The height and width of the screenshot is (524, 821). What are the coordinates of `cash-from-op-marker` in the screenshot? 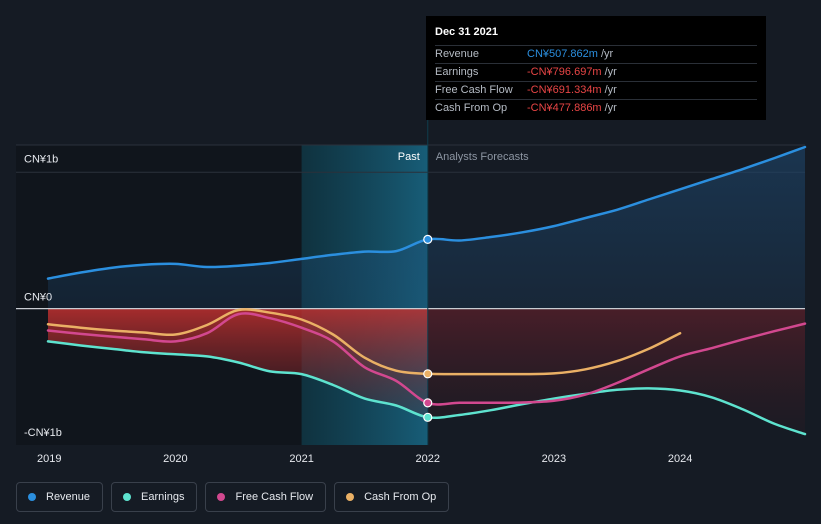 It's located at (428, 374).